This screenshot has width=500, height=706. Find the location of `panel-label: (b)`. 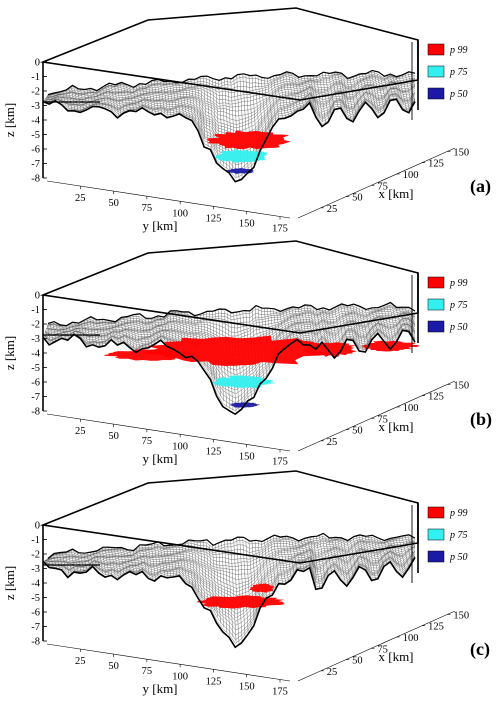

panel-label: (b) is located at coordinates (481, 419).